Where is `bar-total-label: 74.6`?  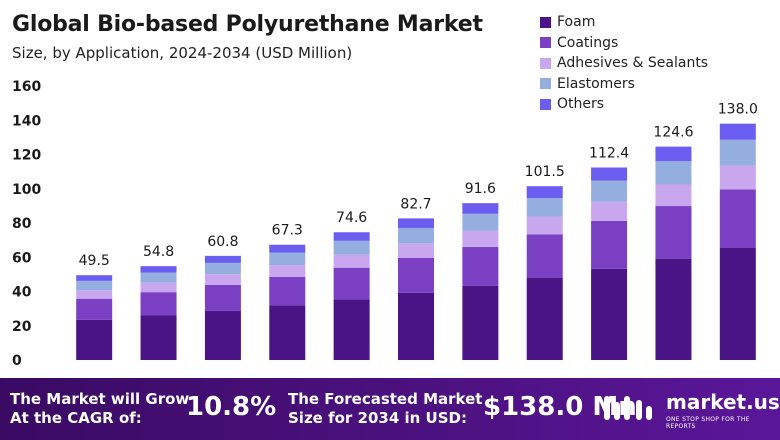
bar-total-label: 74.6 is located at coordinates (351, 218).